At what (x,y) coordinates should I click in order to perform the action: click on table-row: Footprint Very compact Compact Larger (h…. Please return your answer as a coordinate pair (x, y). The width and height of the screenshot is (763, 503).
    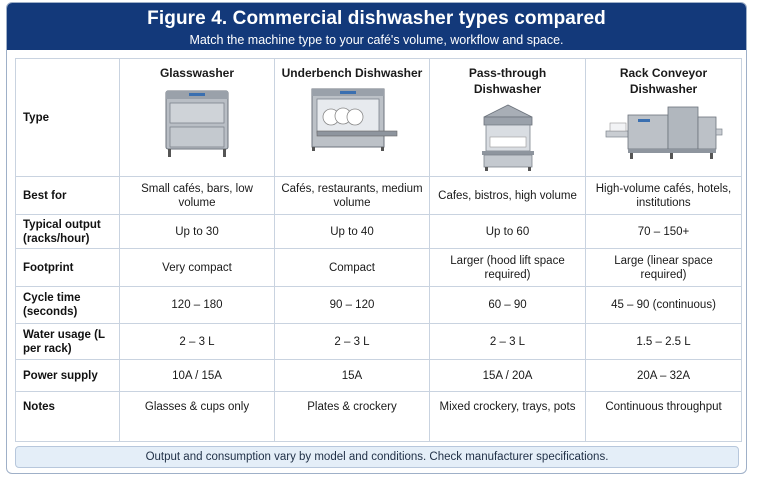
    Looking at the image, I should click on (378, 267).